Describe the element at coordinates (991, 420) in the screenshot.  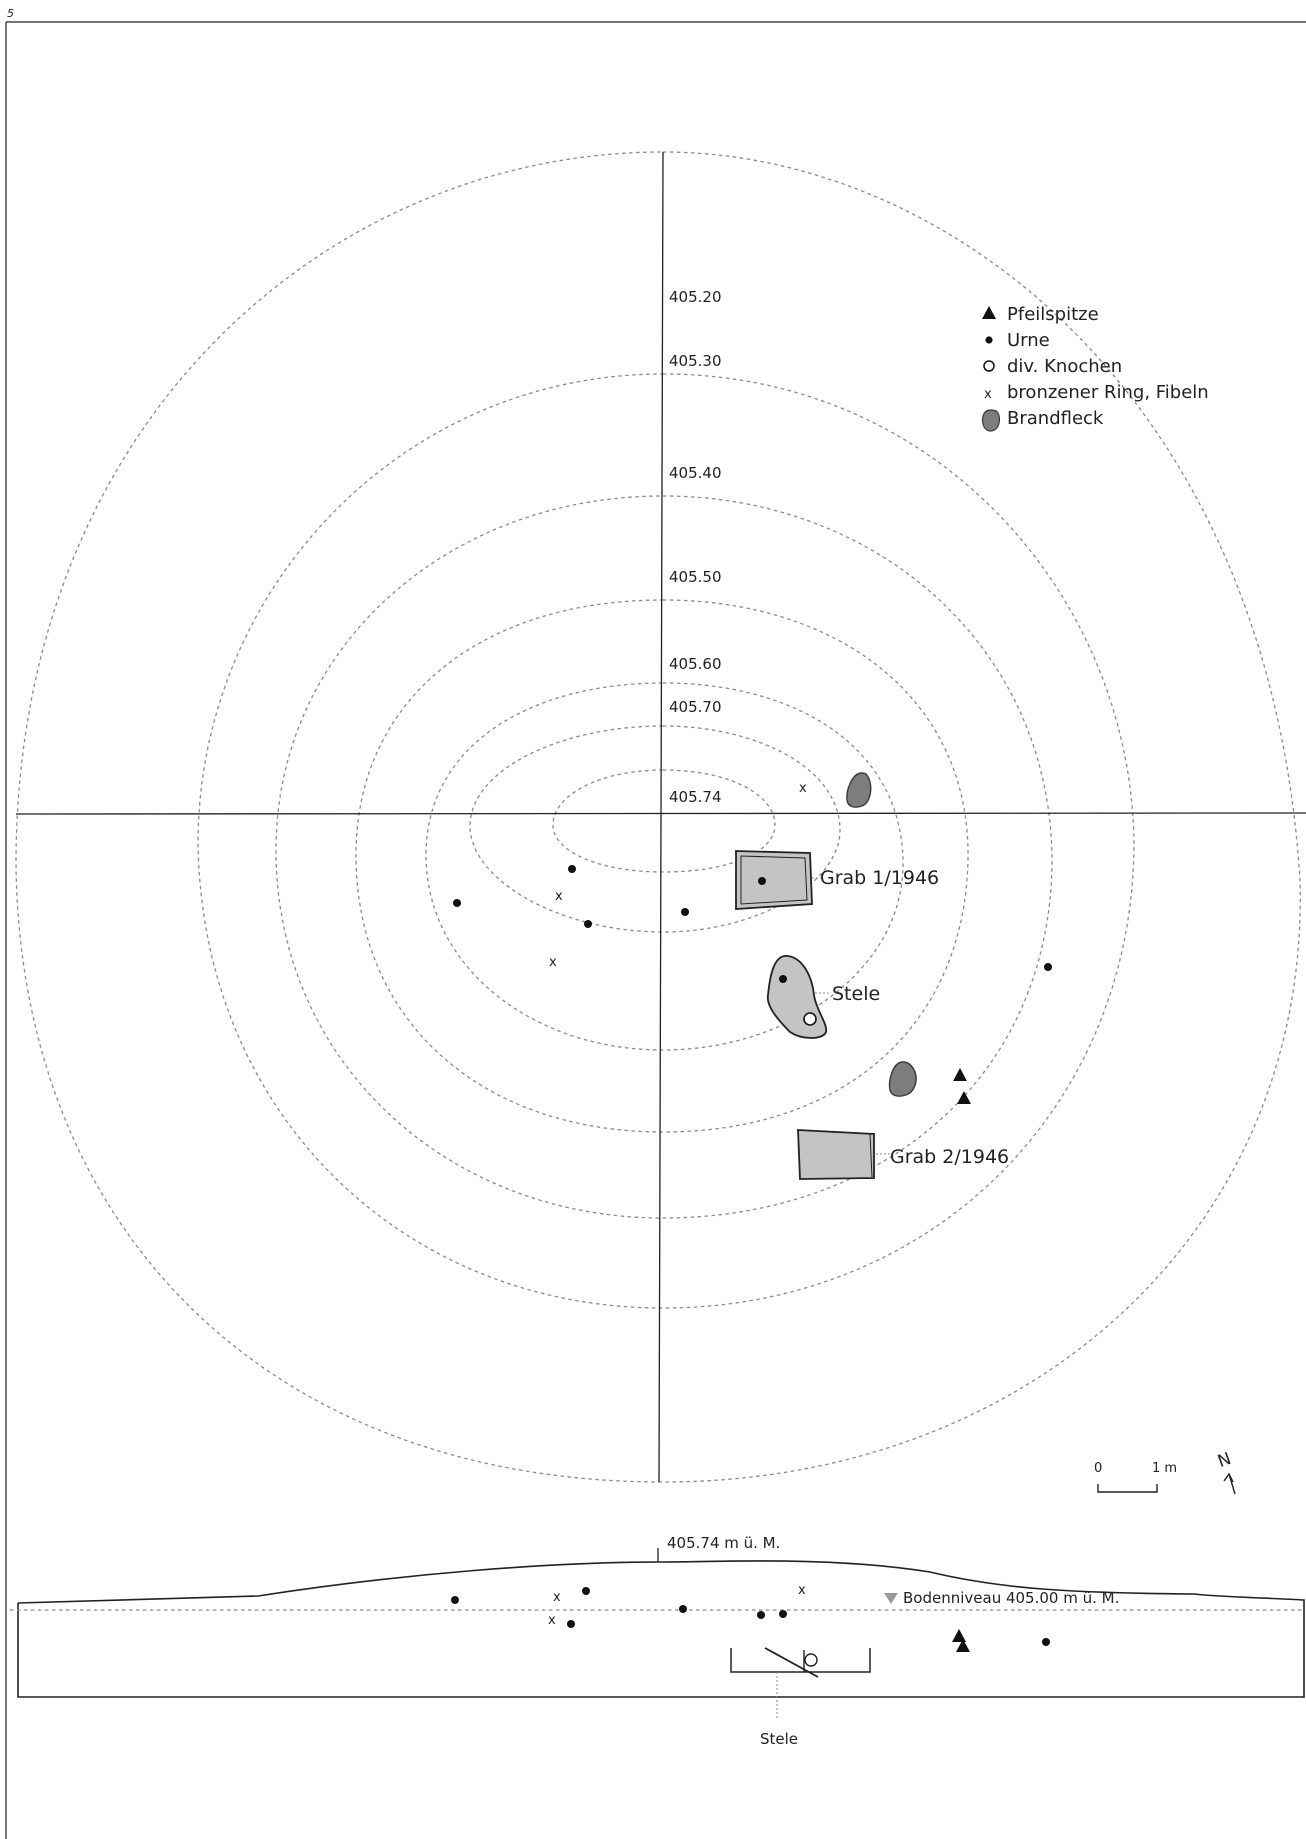
I see `legend-patch-icon` at that location.